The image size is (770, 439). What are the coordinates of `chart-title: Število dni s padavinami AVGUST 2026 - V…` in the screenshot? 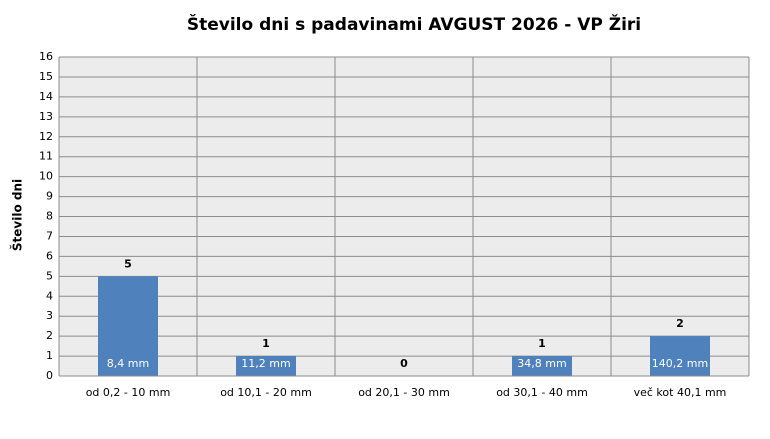 It's located at (414, 24).